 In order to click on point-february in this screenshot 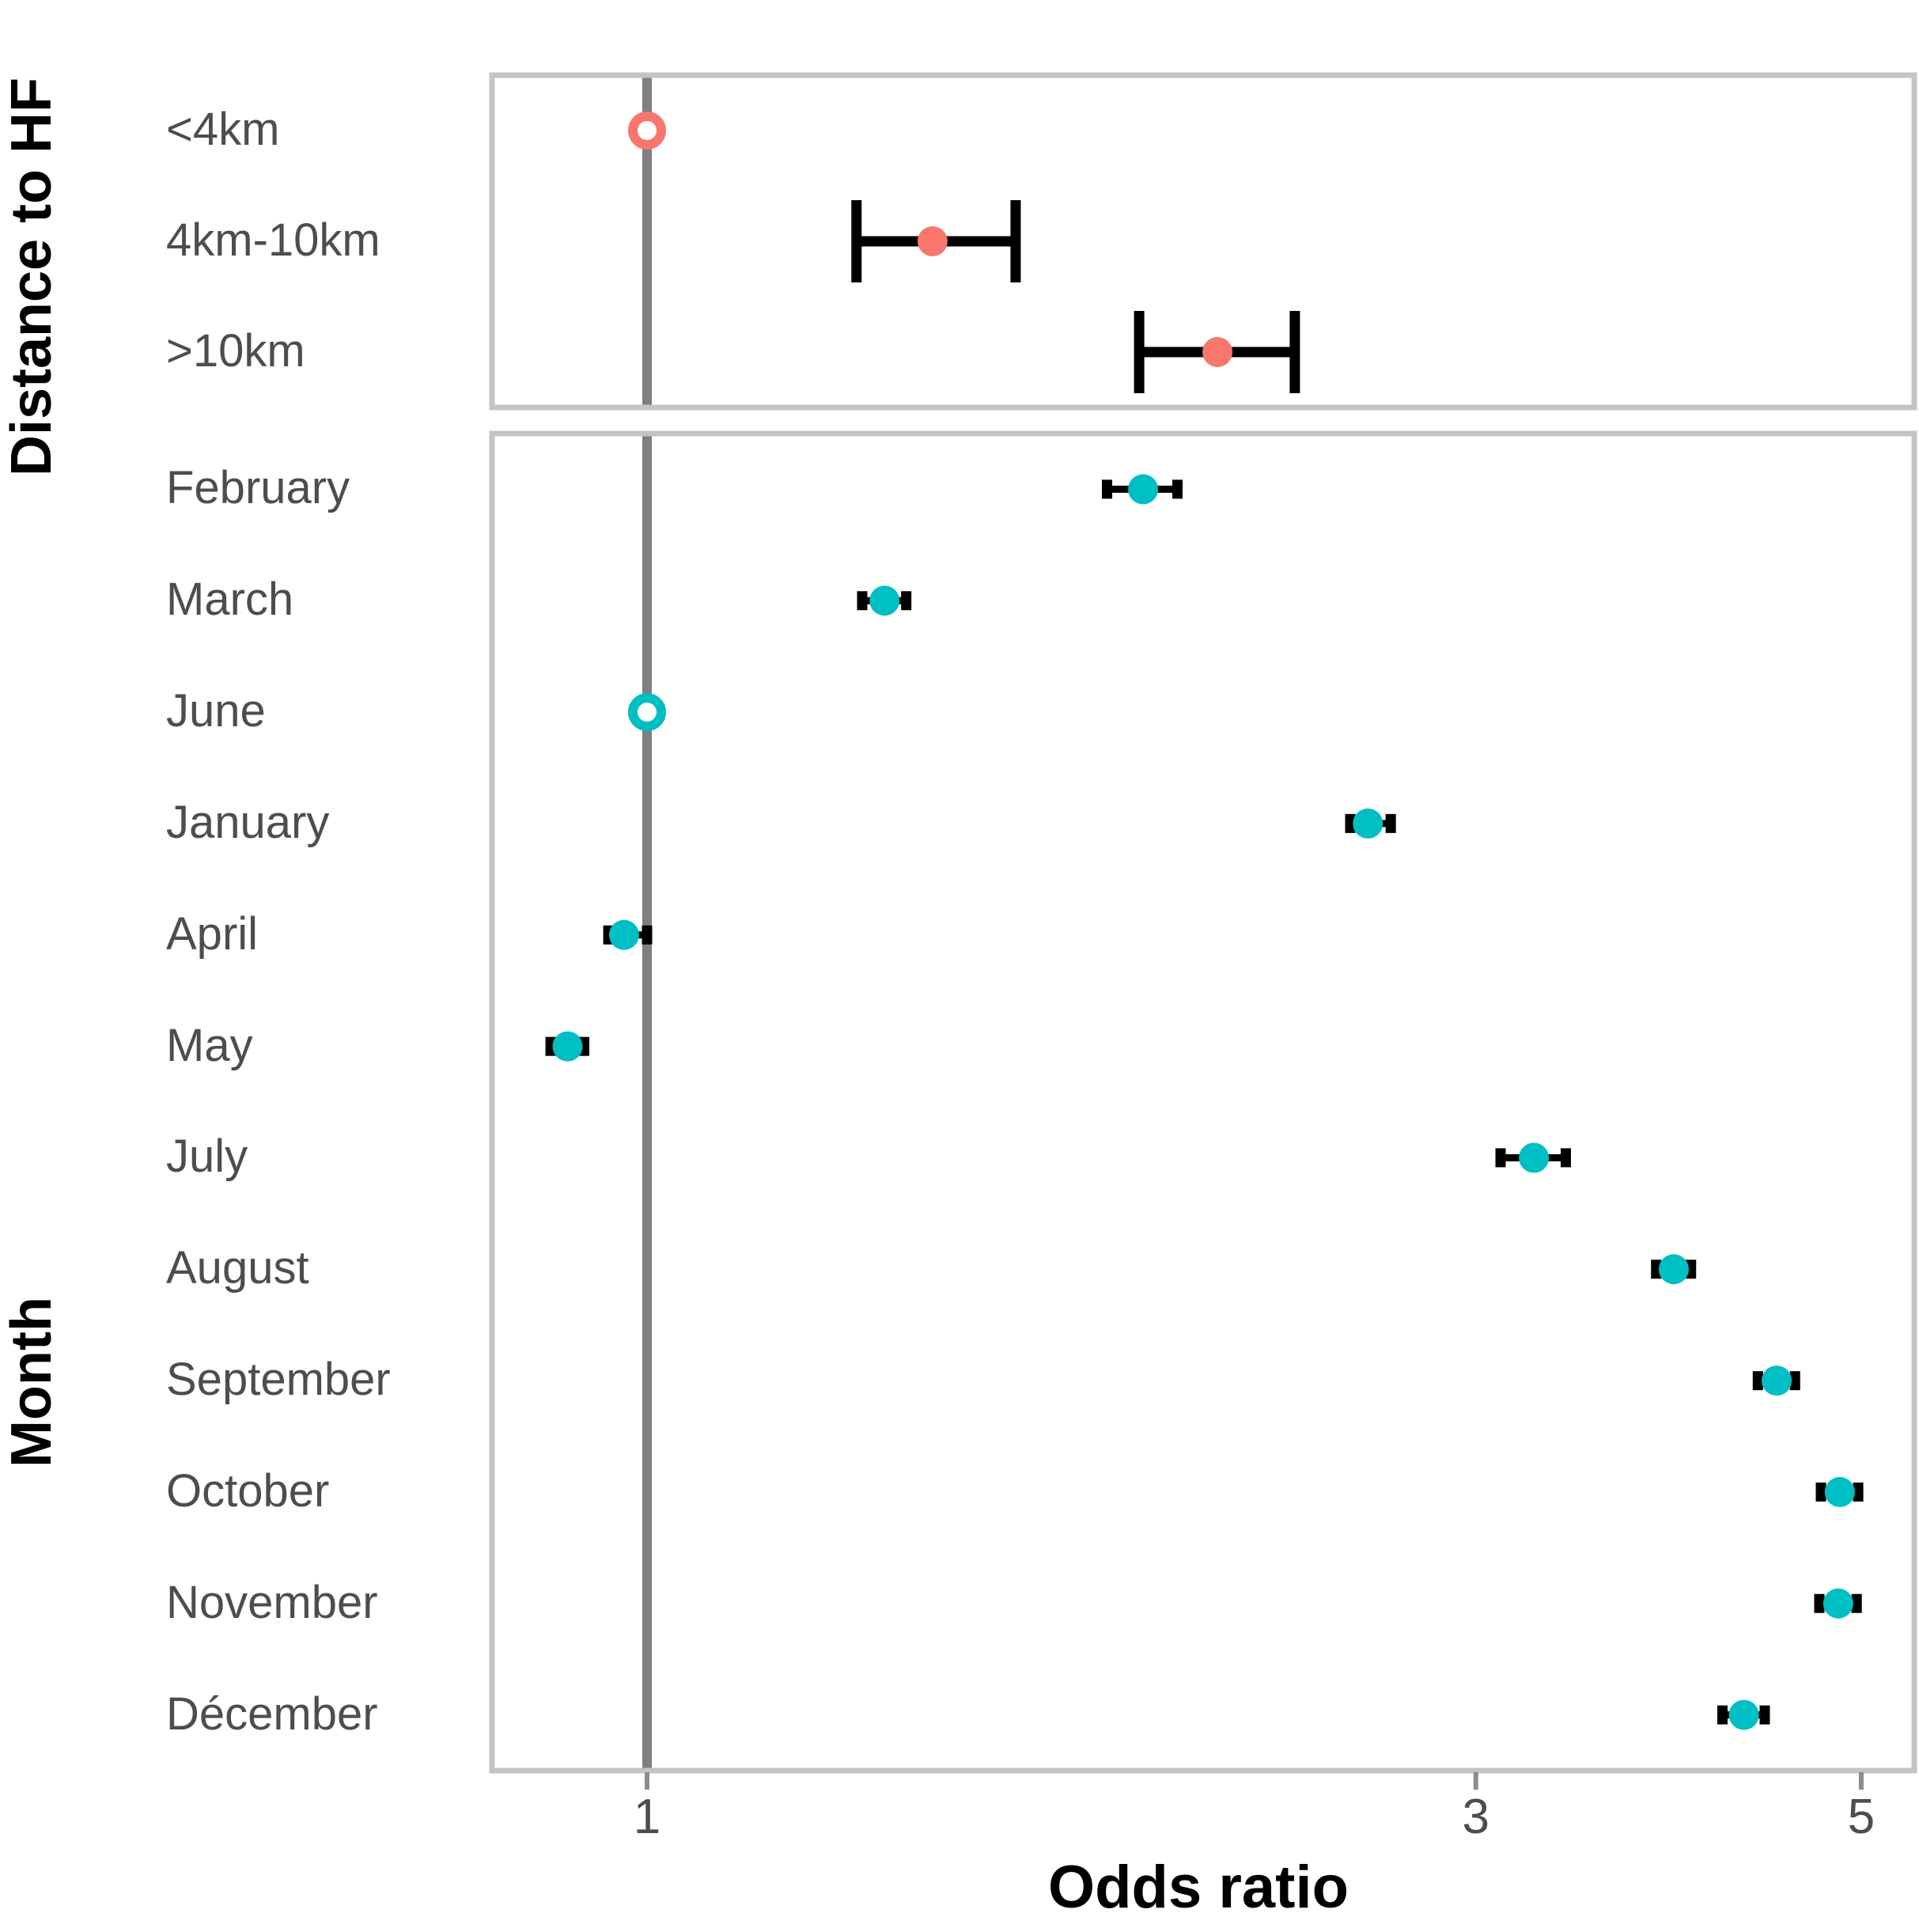, I will do `click(1143, 489)`.